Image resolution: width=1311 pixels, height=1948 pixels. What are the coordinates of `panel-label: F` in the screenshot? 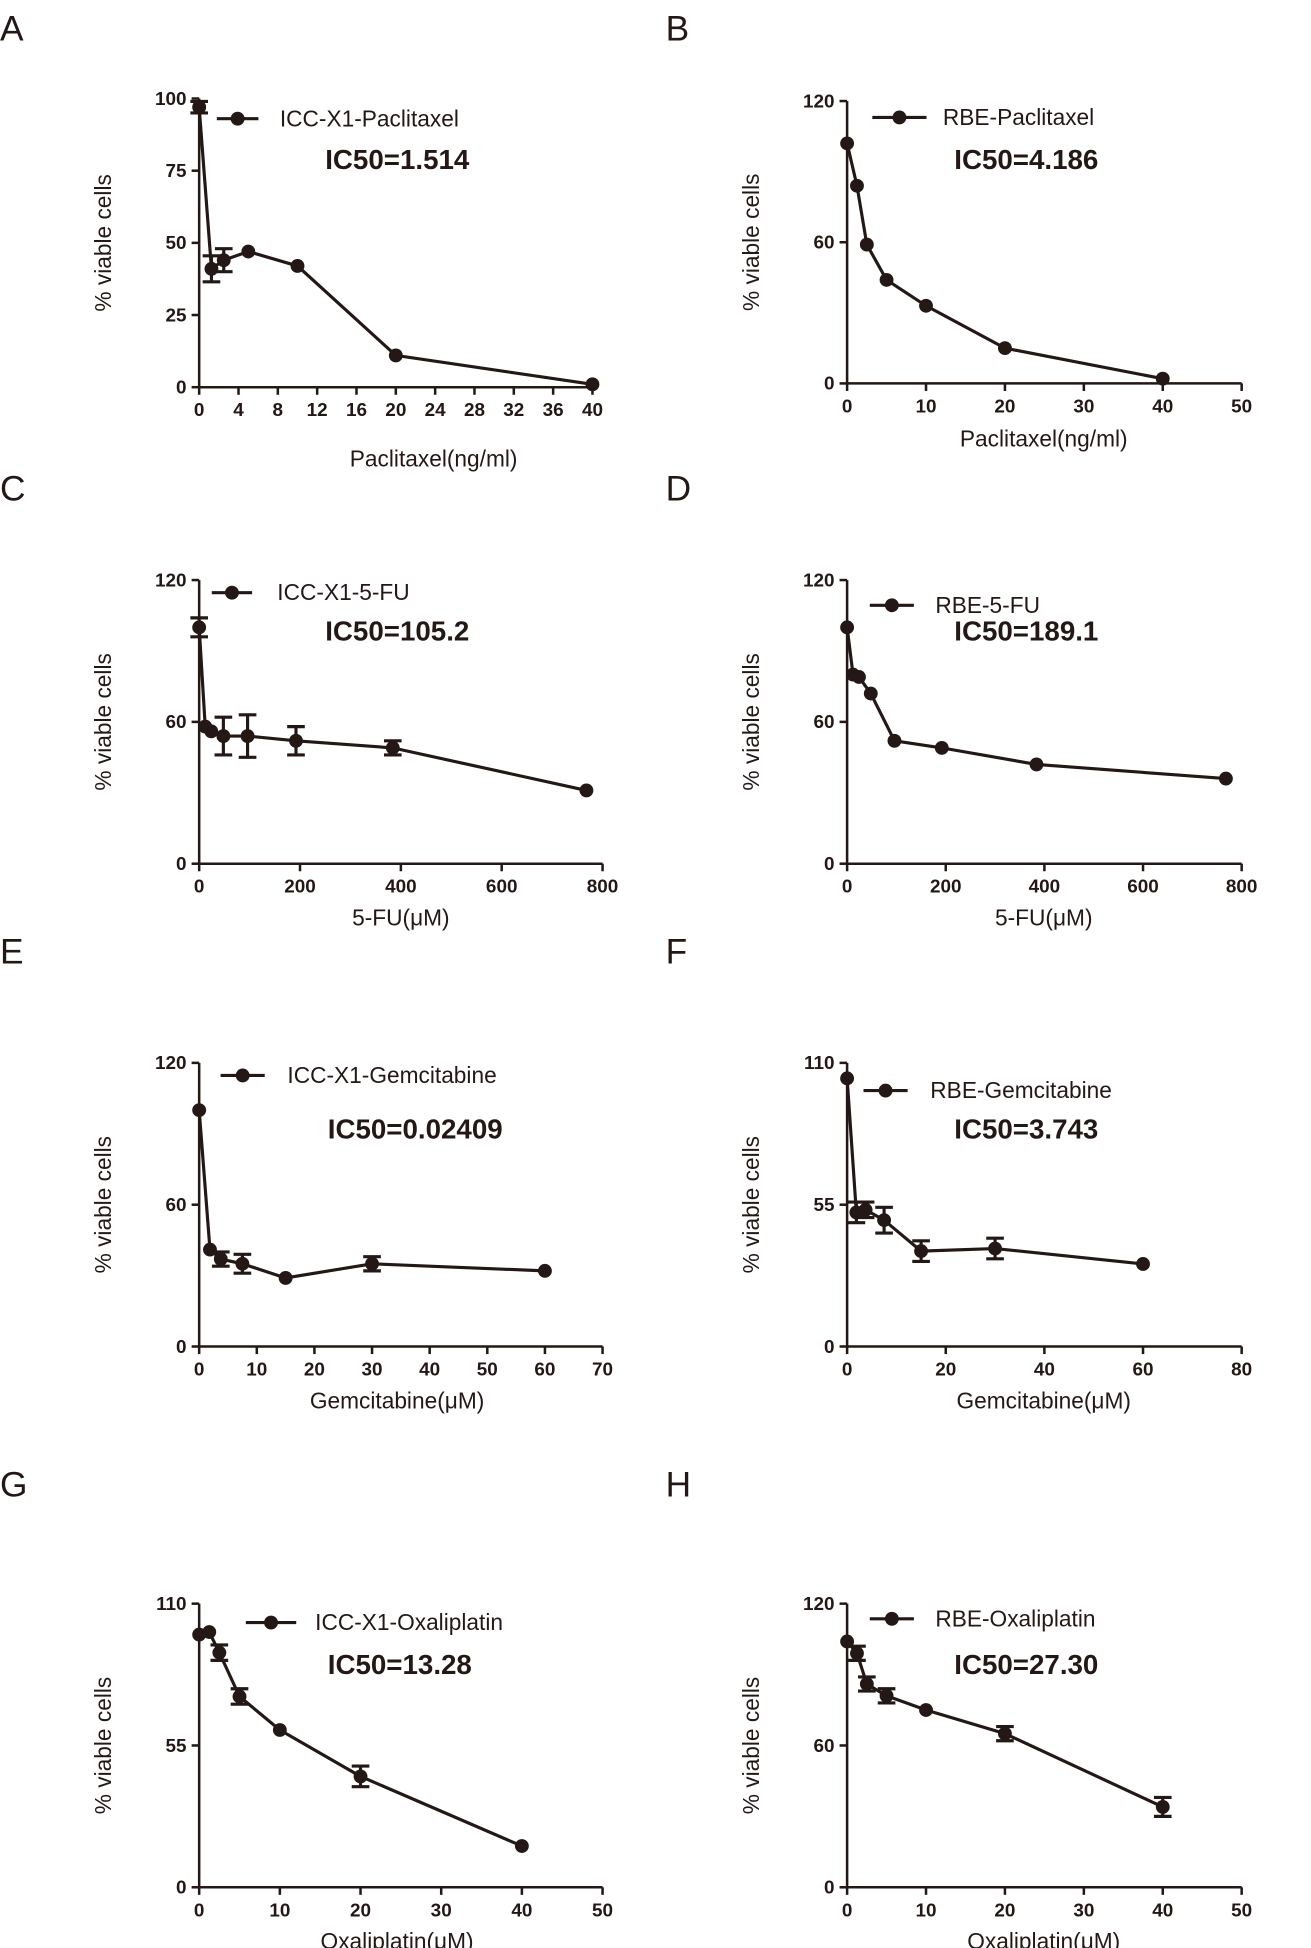 It's located at (677, 951).